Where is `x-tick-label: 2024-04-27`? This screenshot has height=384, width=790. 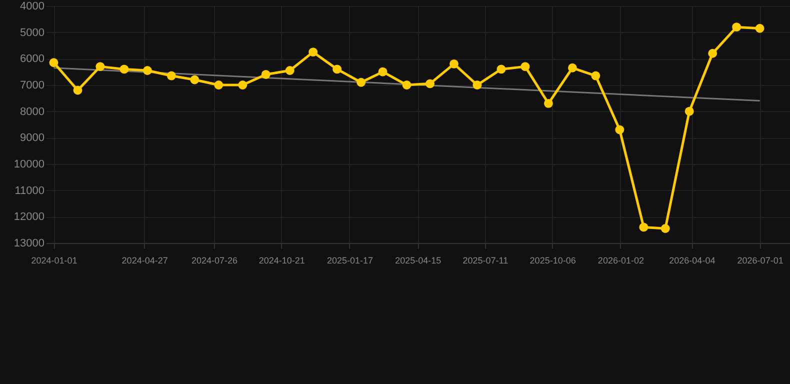 x-tick-label: 2024-04-27 is located at coordinates (145, 261).